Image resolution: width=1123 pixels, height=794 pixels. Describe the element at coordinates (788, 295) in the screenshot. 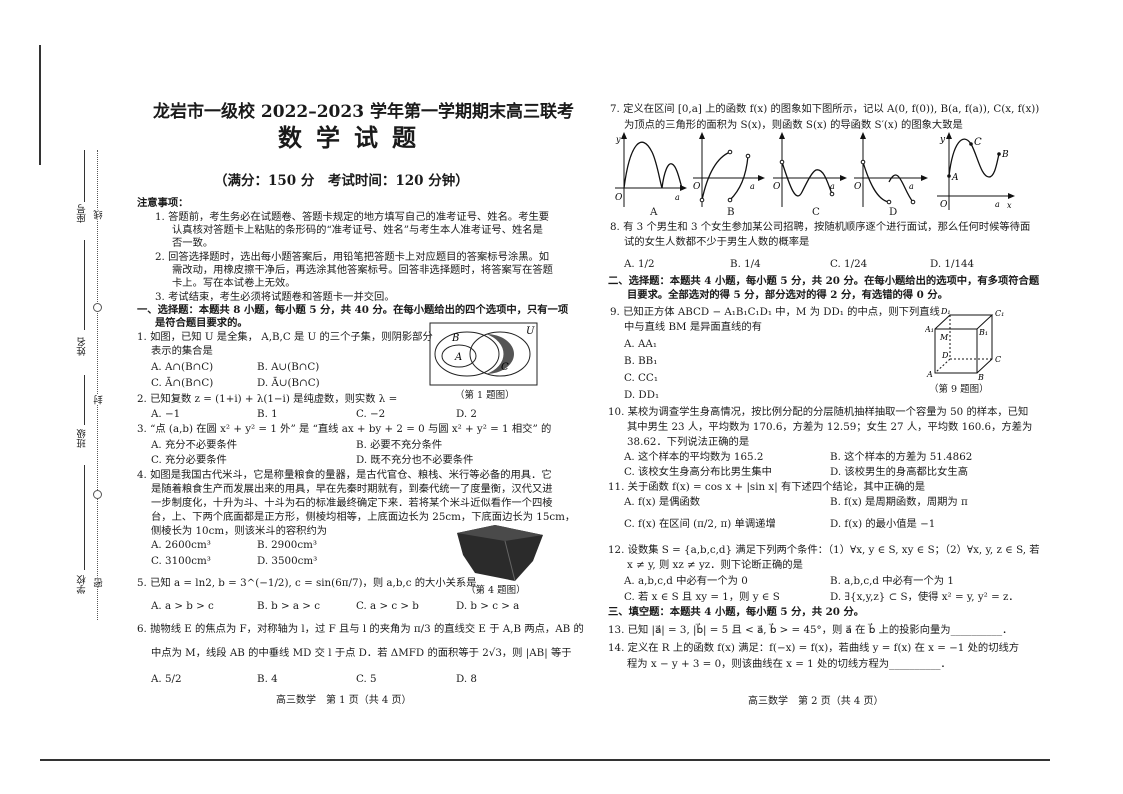

I see `section-heading: 目要求。全部选对的得 5 分，部分选对的得 2 分，有选错的得 0 分。` at that location.